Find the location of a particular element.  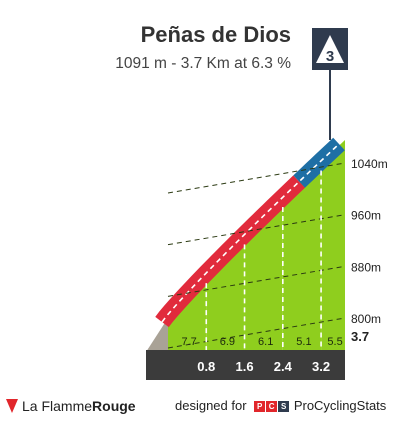

distance-label: 3.2 is located at coordinates (321, 366).